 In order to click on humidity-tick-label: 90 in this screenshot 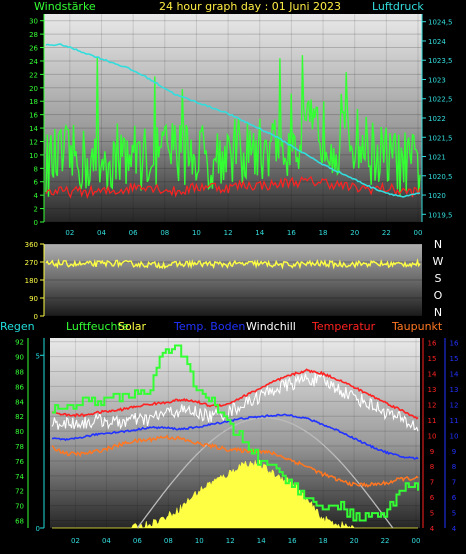, I will do `click(19, 358)`.